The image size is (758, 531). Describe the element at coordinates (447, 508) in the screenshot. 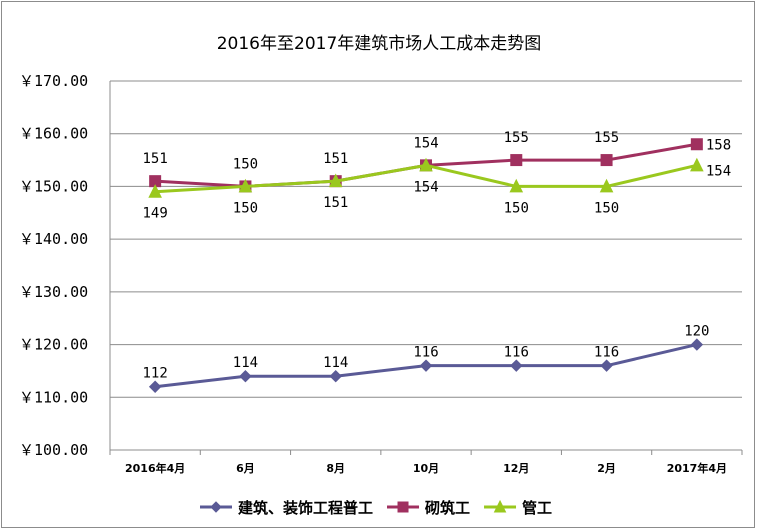

I see `legend-label: 砌筑工` at that location.